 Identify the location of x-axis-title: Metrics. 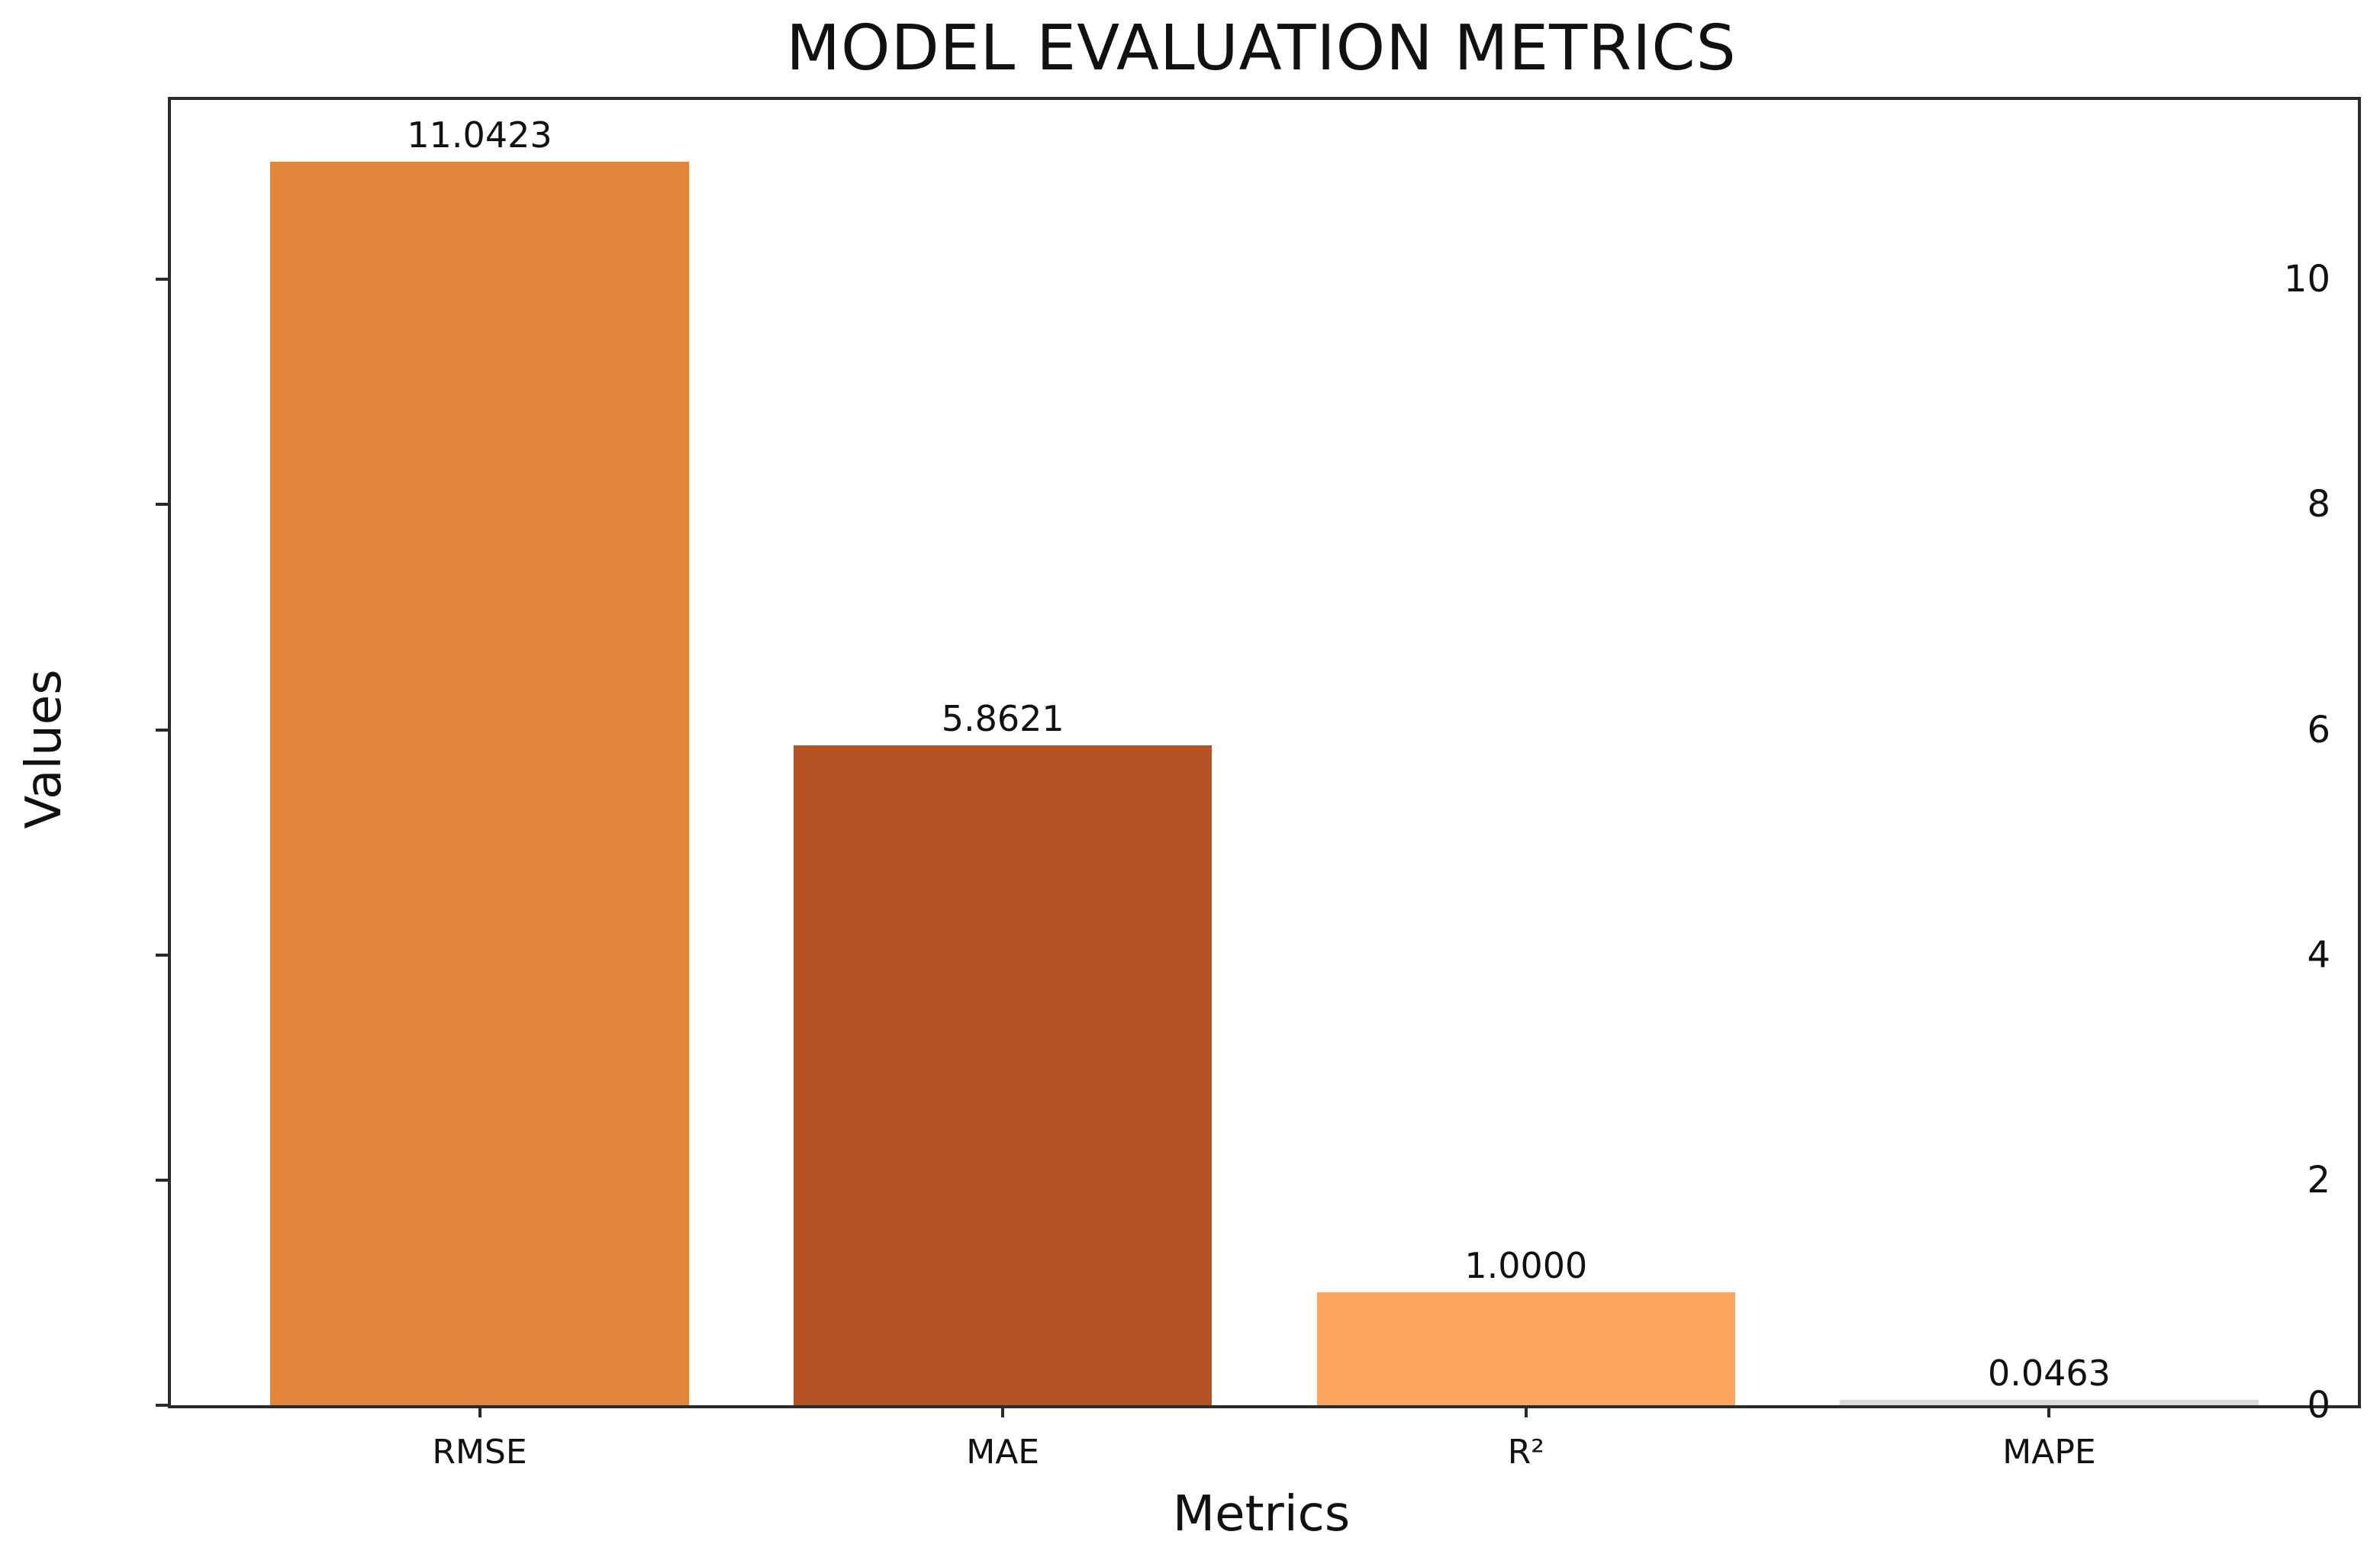
(1261, 1514).